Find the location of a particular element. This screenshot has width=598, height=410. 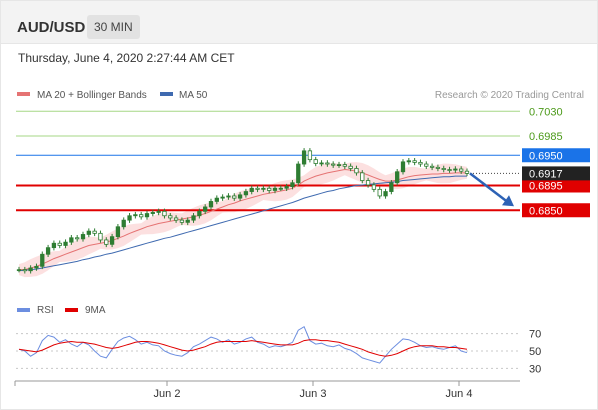

level-tags: 0.7030 0.6985 0.6950 0.6895 0.6850 0.6917 is located at coordinates (529, 162).